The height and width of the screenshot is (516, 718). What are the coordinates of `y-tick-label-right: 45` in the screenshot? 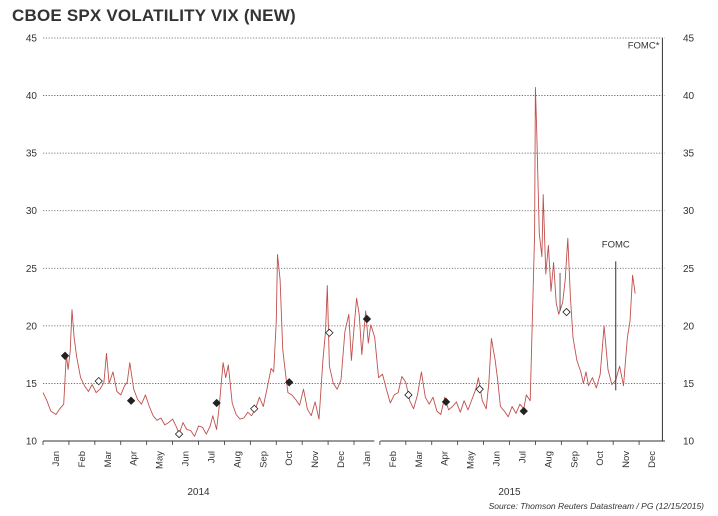 It's located at (689, 39).